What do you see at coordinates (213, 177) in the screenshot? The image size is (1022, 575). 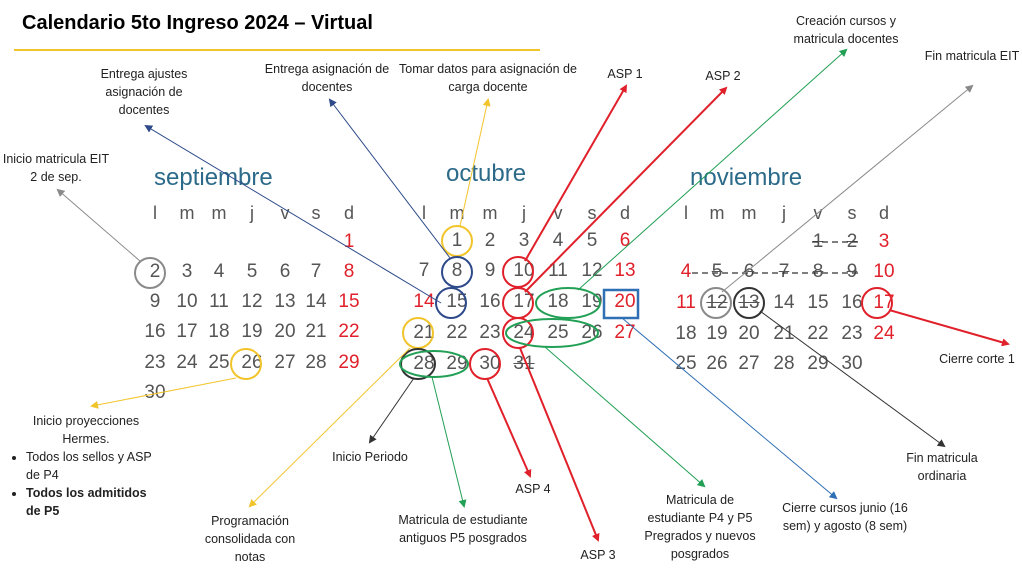 I see `month-title-septiembre: septiembre` at bounding box center [213, 177].